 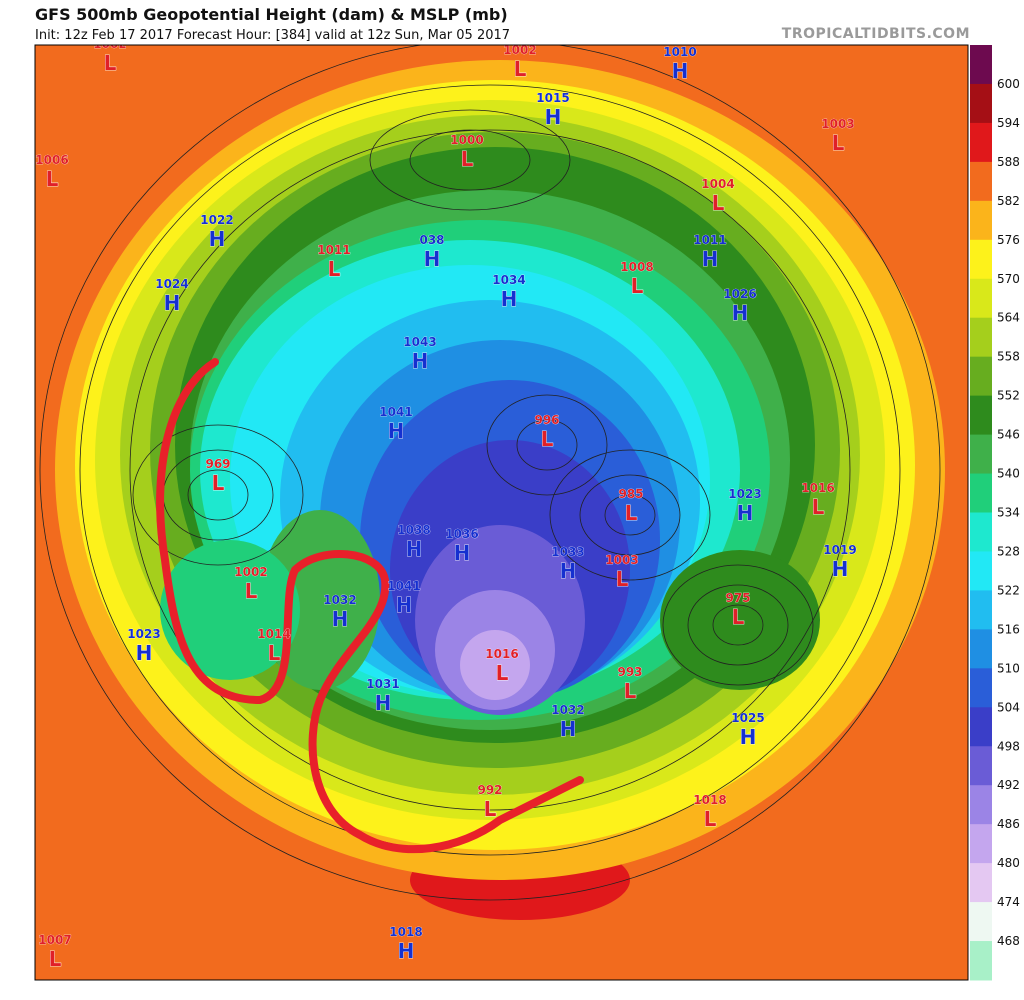 I want to click on colorbar-label: 576, so click(x=1008, y=240).